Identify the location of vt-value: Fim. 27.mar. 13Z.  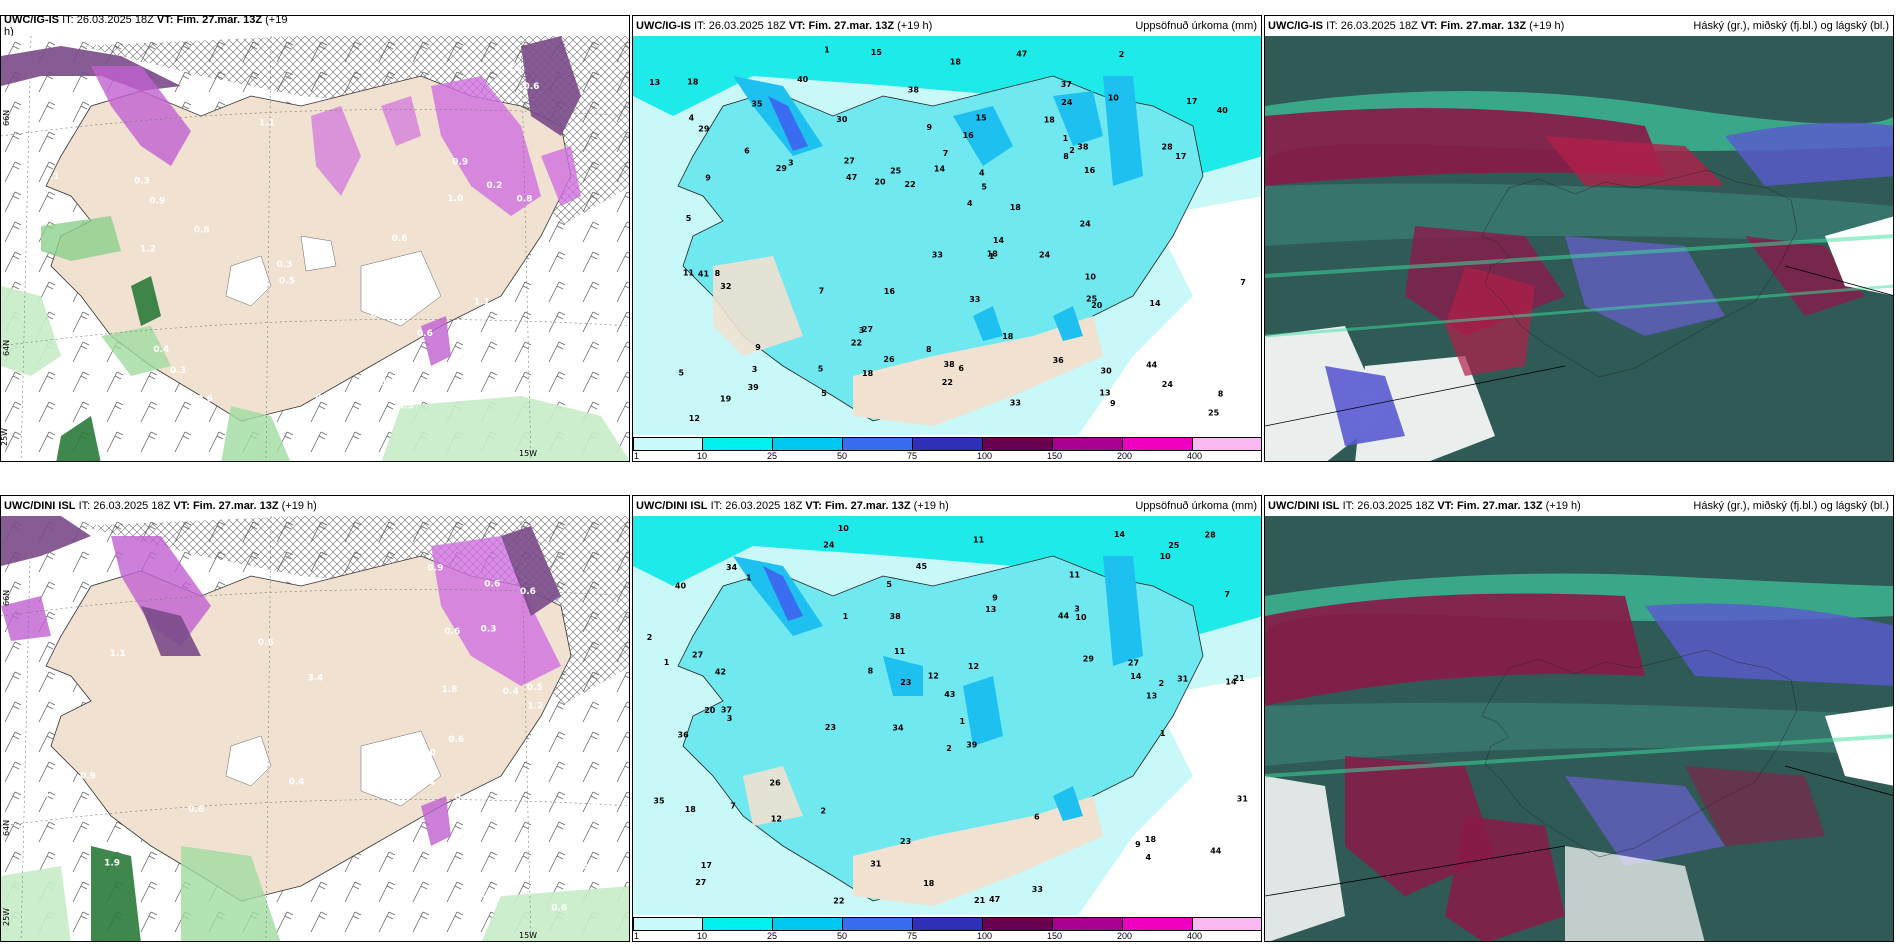
(219, 20).